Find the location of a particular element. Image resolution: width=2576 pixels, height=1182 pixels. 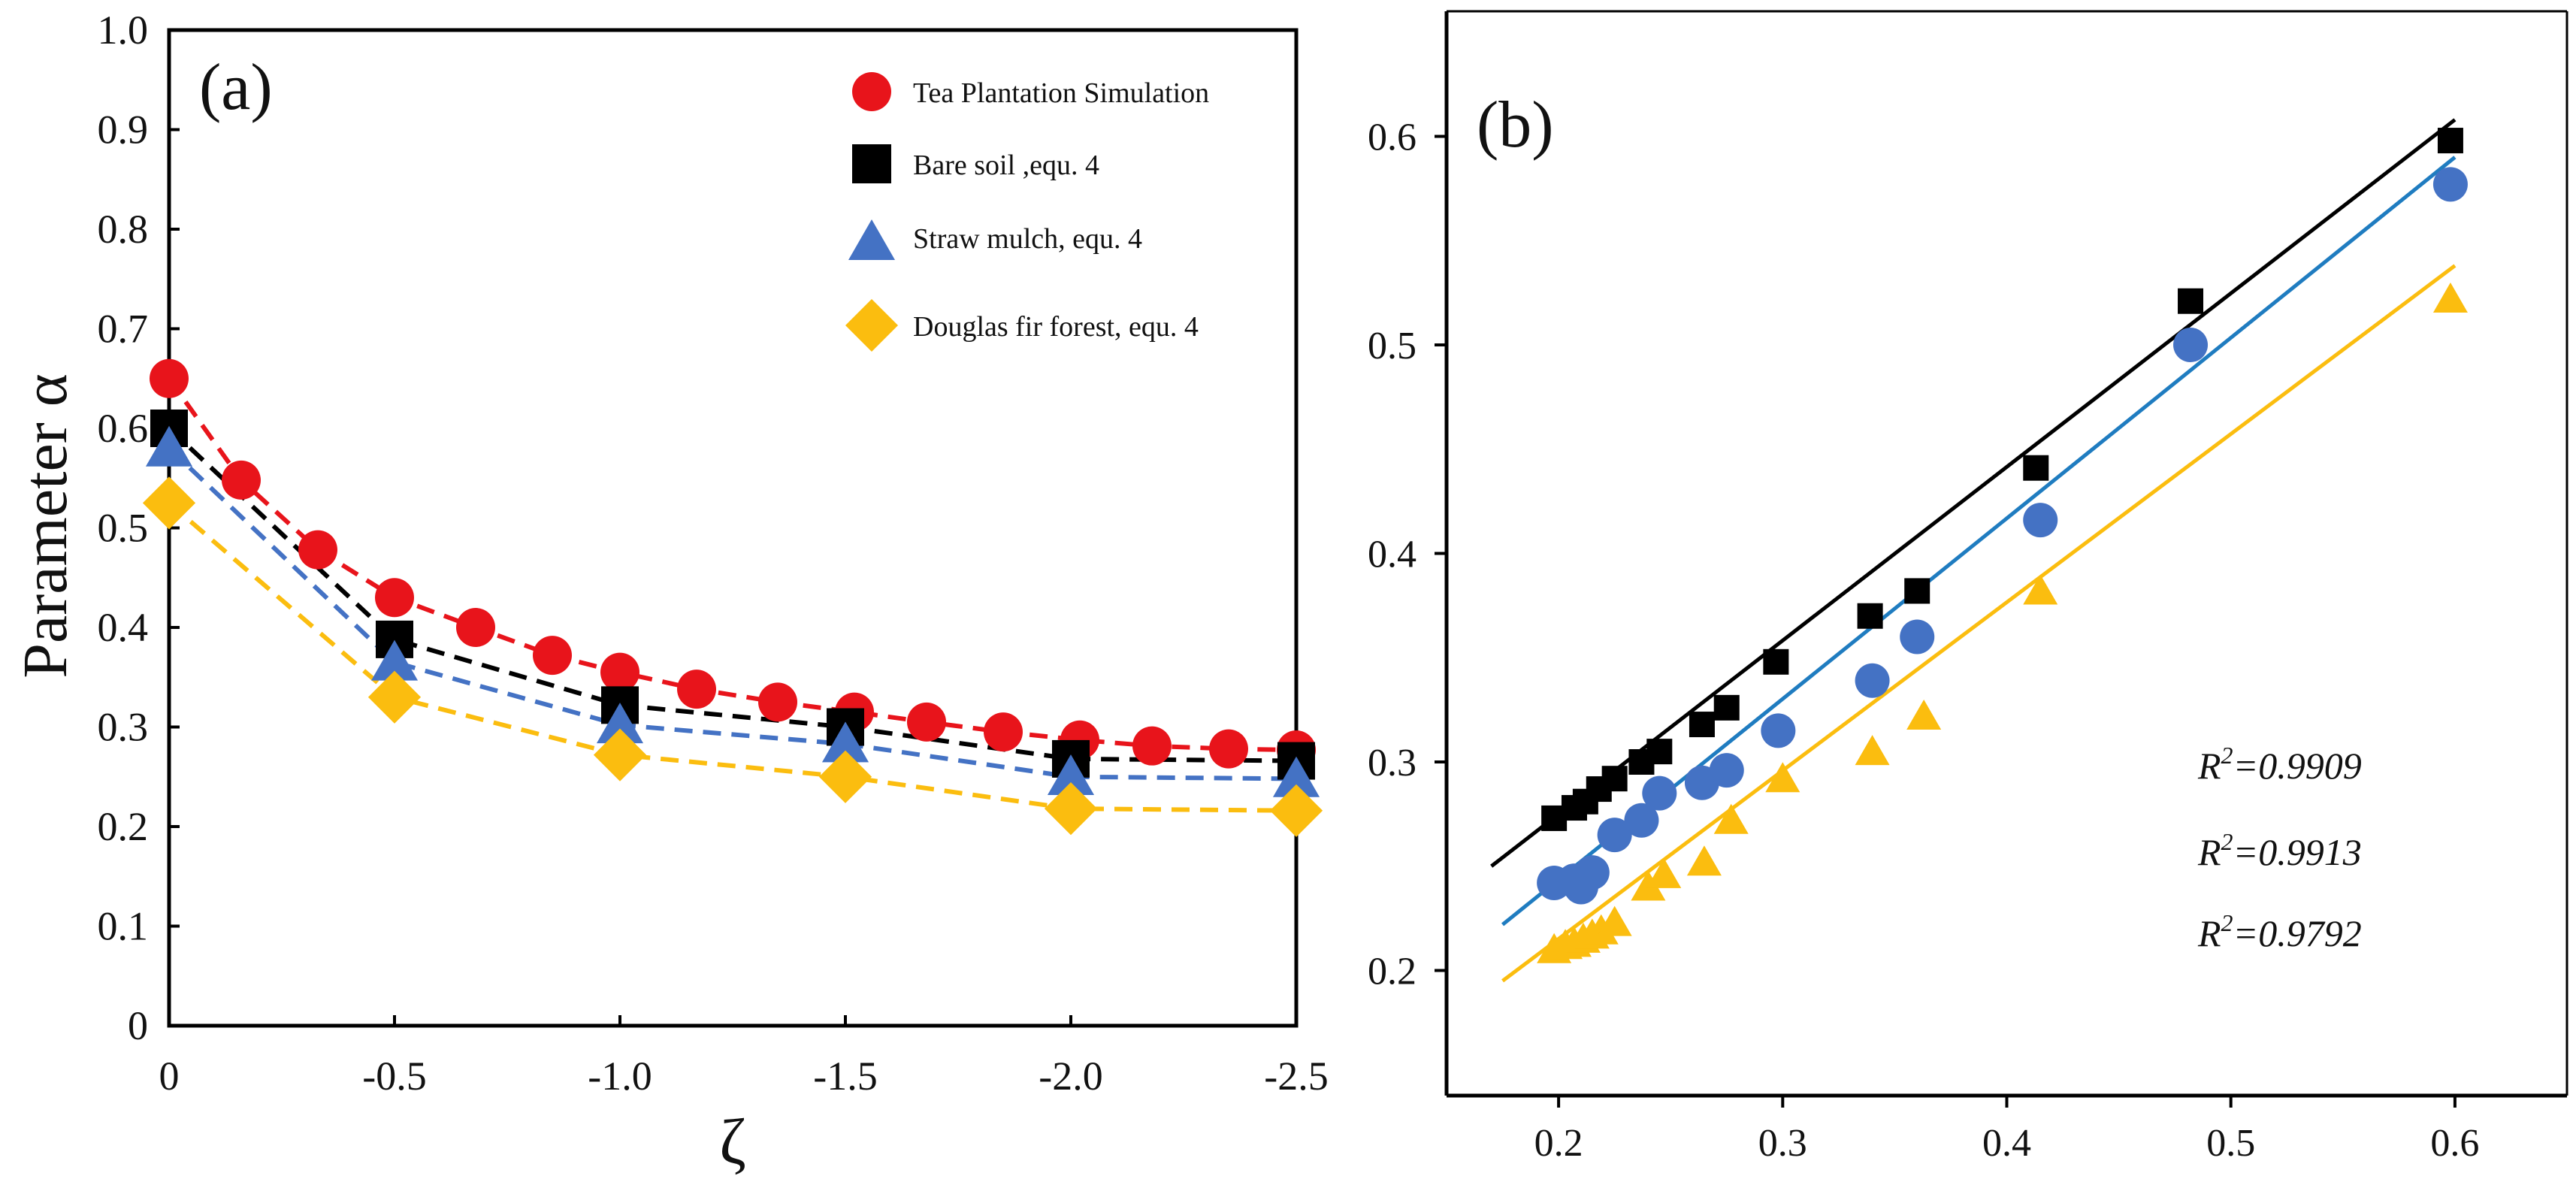

panel-b-x-tick-label: 0.6 is located at coordinates (2455, 1143).